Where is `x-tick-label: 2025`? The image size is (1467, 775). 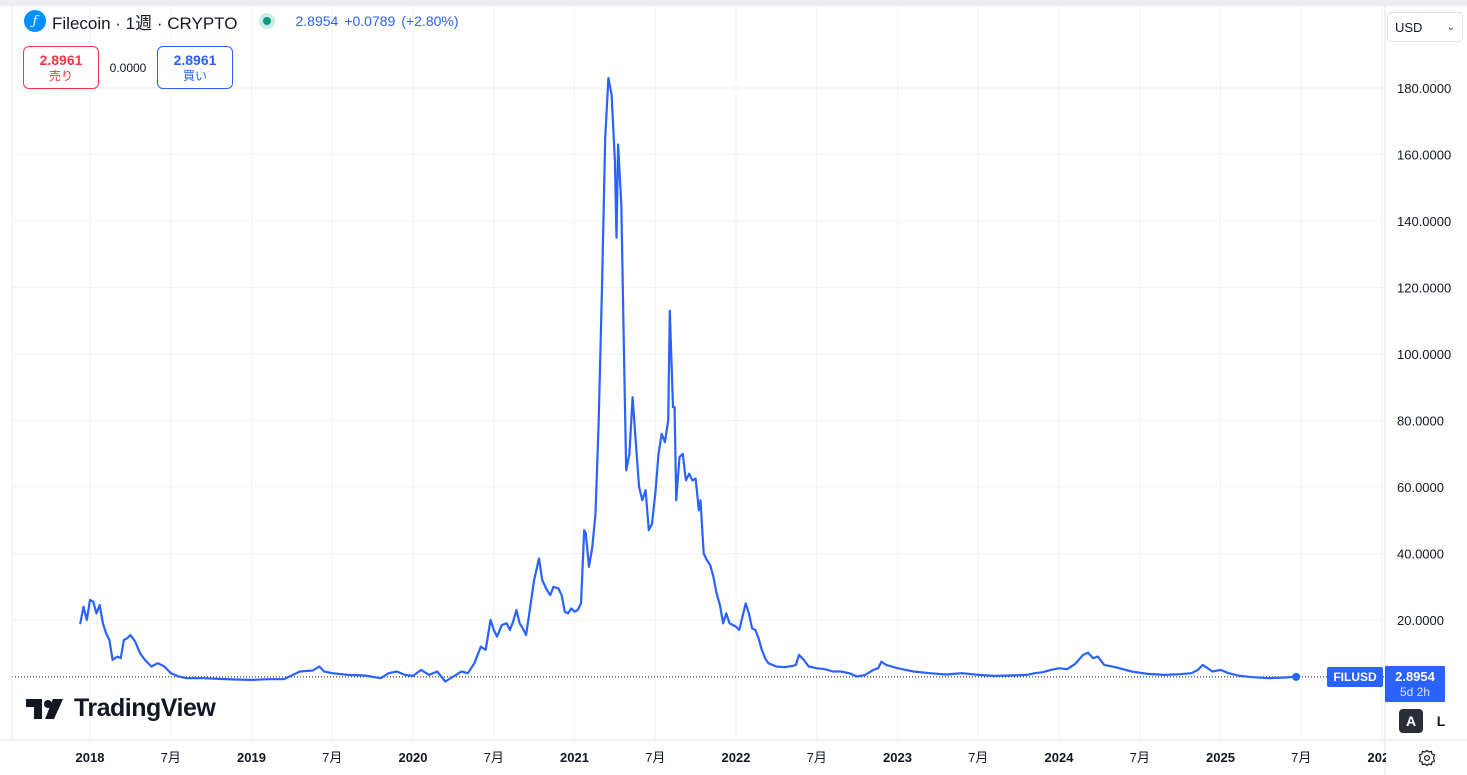
x-tick-label: 2025 is located at coordinates (1220, 757).